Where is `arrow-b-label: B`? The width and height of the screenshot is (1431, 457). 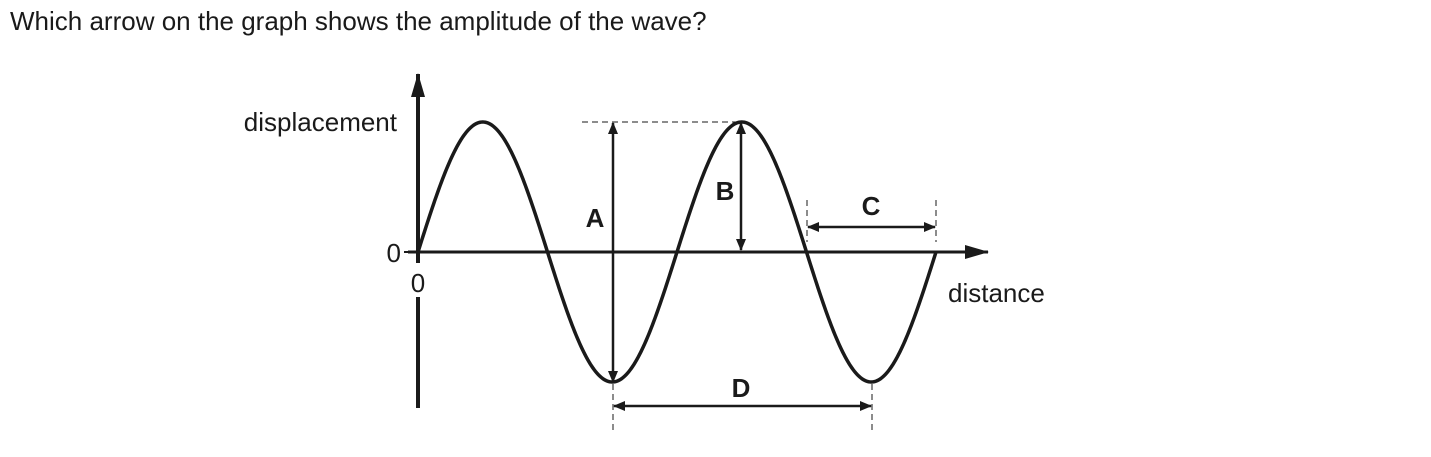 arrow-b-label: B is located at coordinates (725, 191).